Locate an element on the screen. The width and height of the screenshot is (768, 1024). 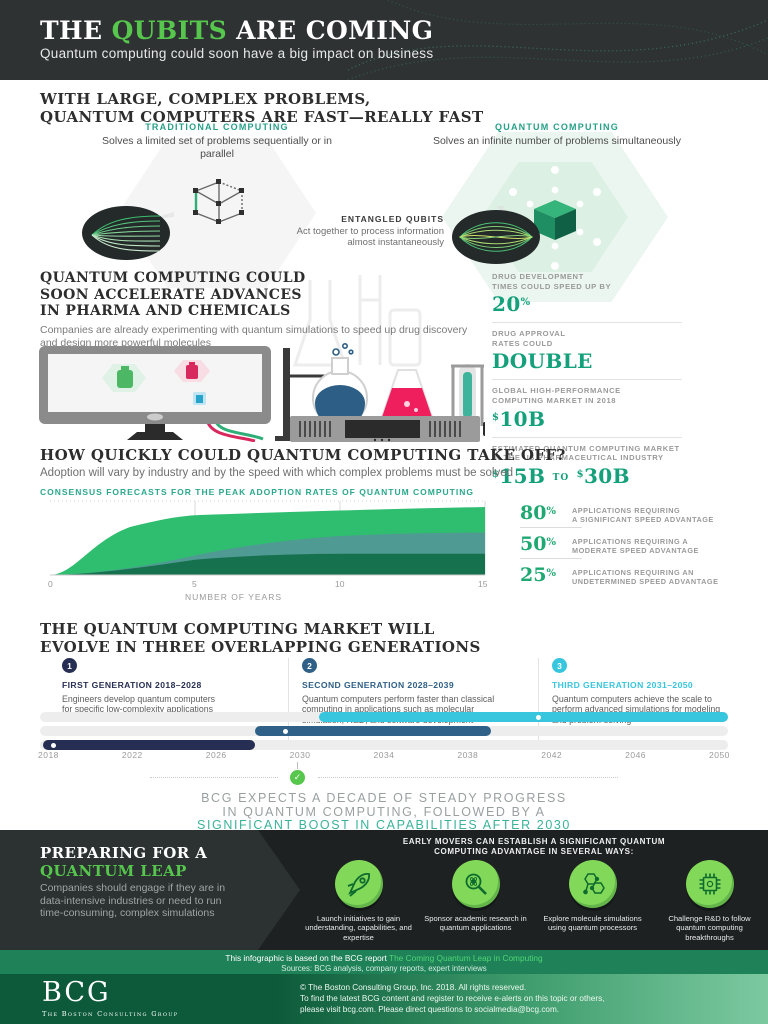
x-tick-0: 0 is located at coordinates (50, 584).